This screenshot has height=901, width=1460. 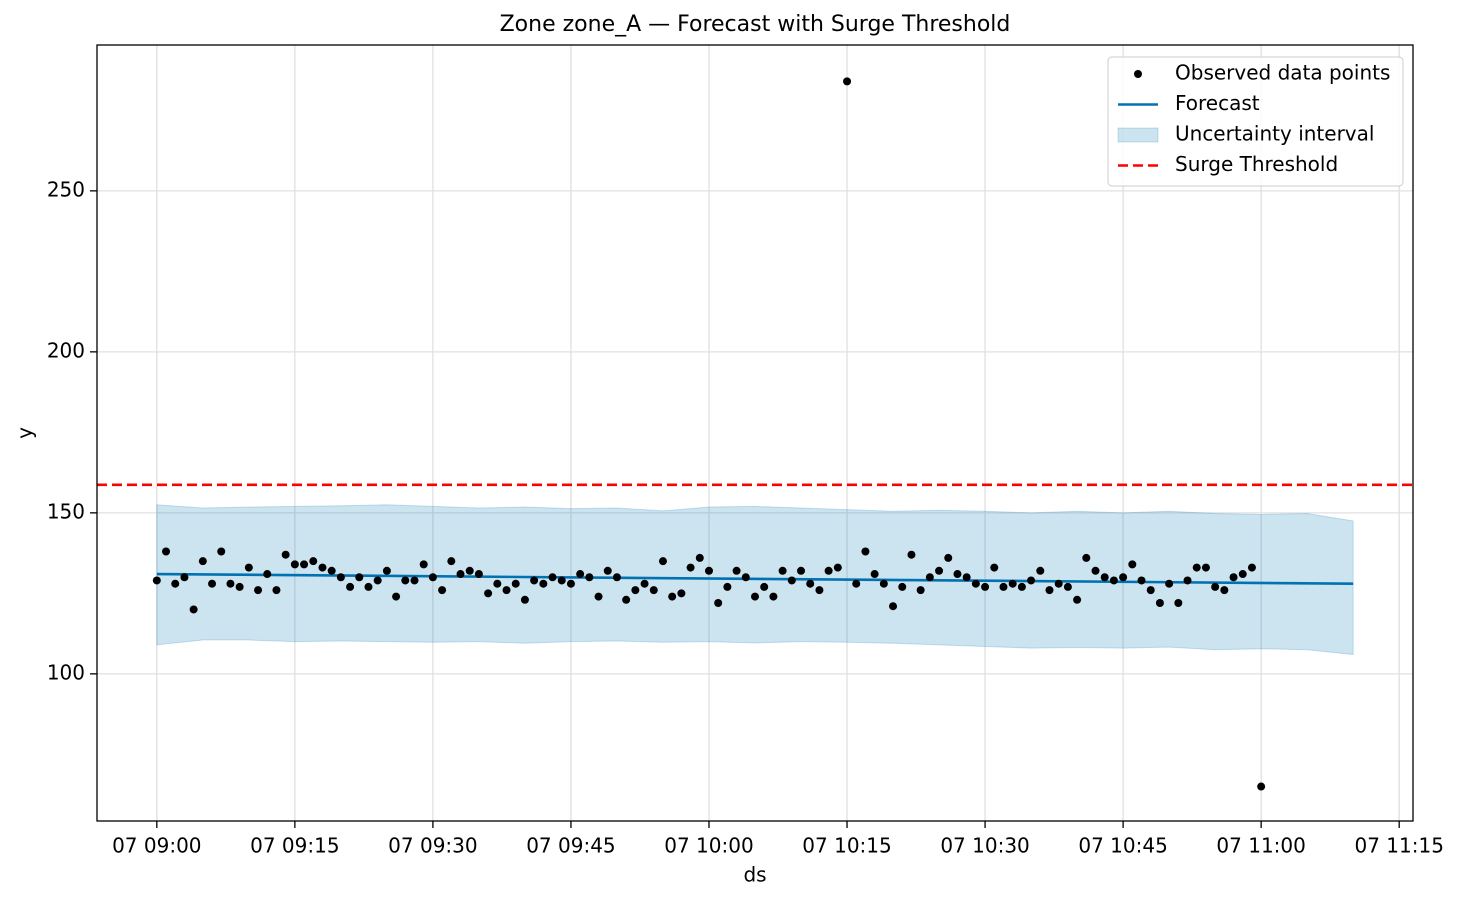 I want to click on legend-label: Forecast, so click(x=1217, y=103).